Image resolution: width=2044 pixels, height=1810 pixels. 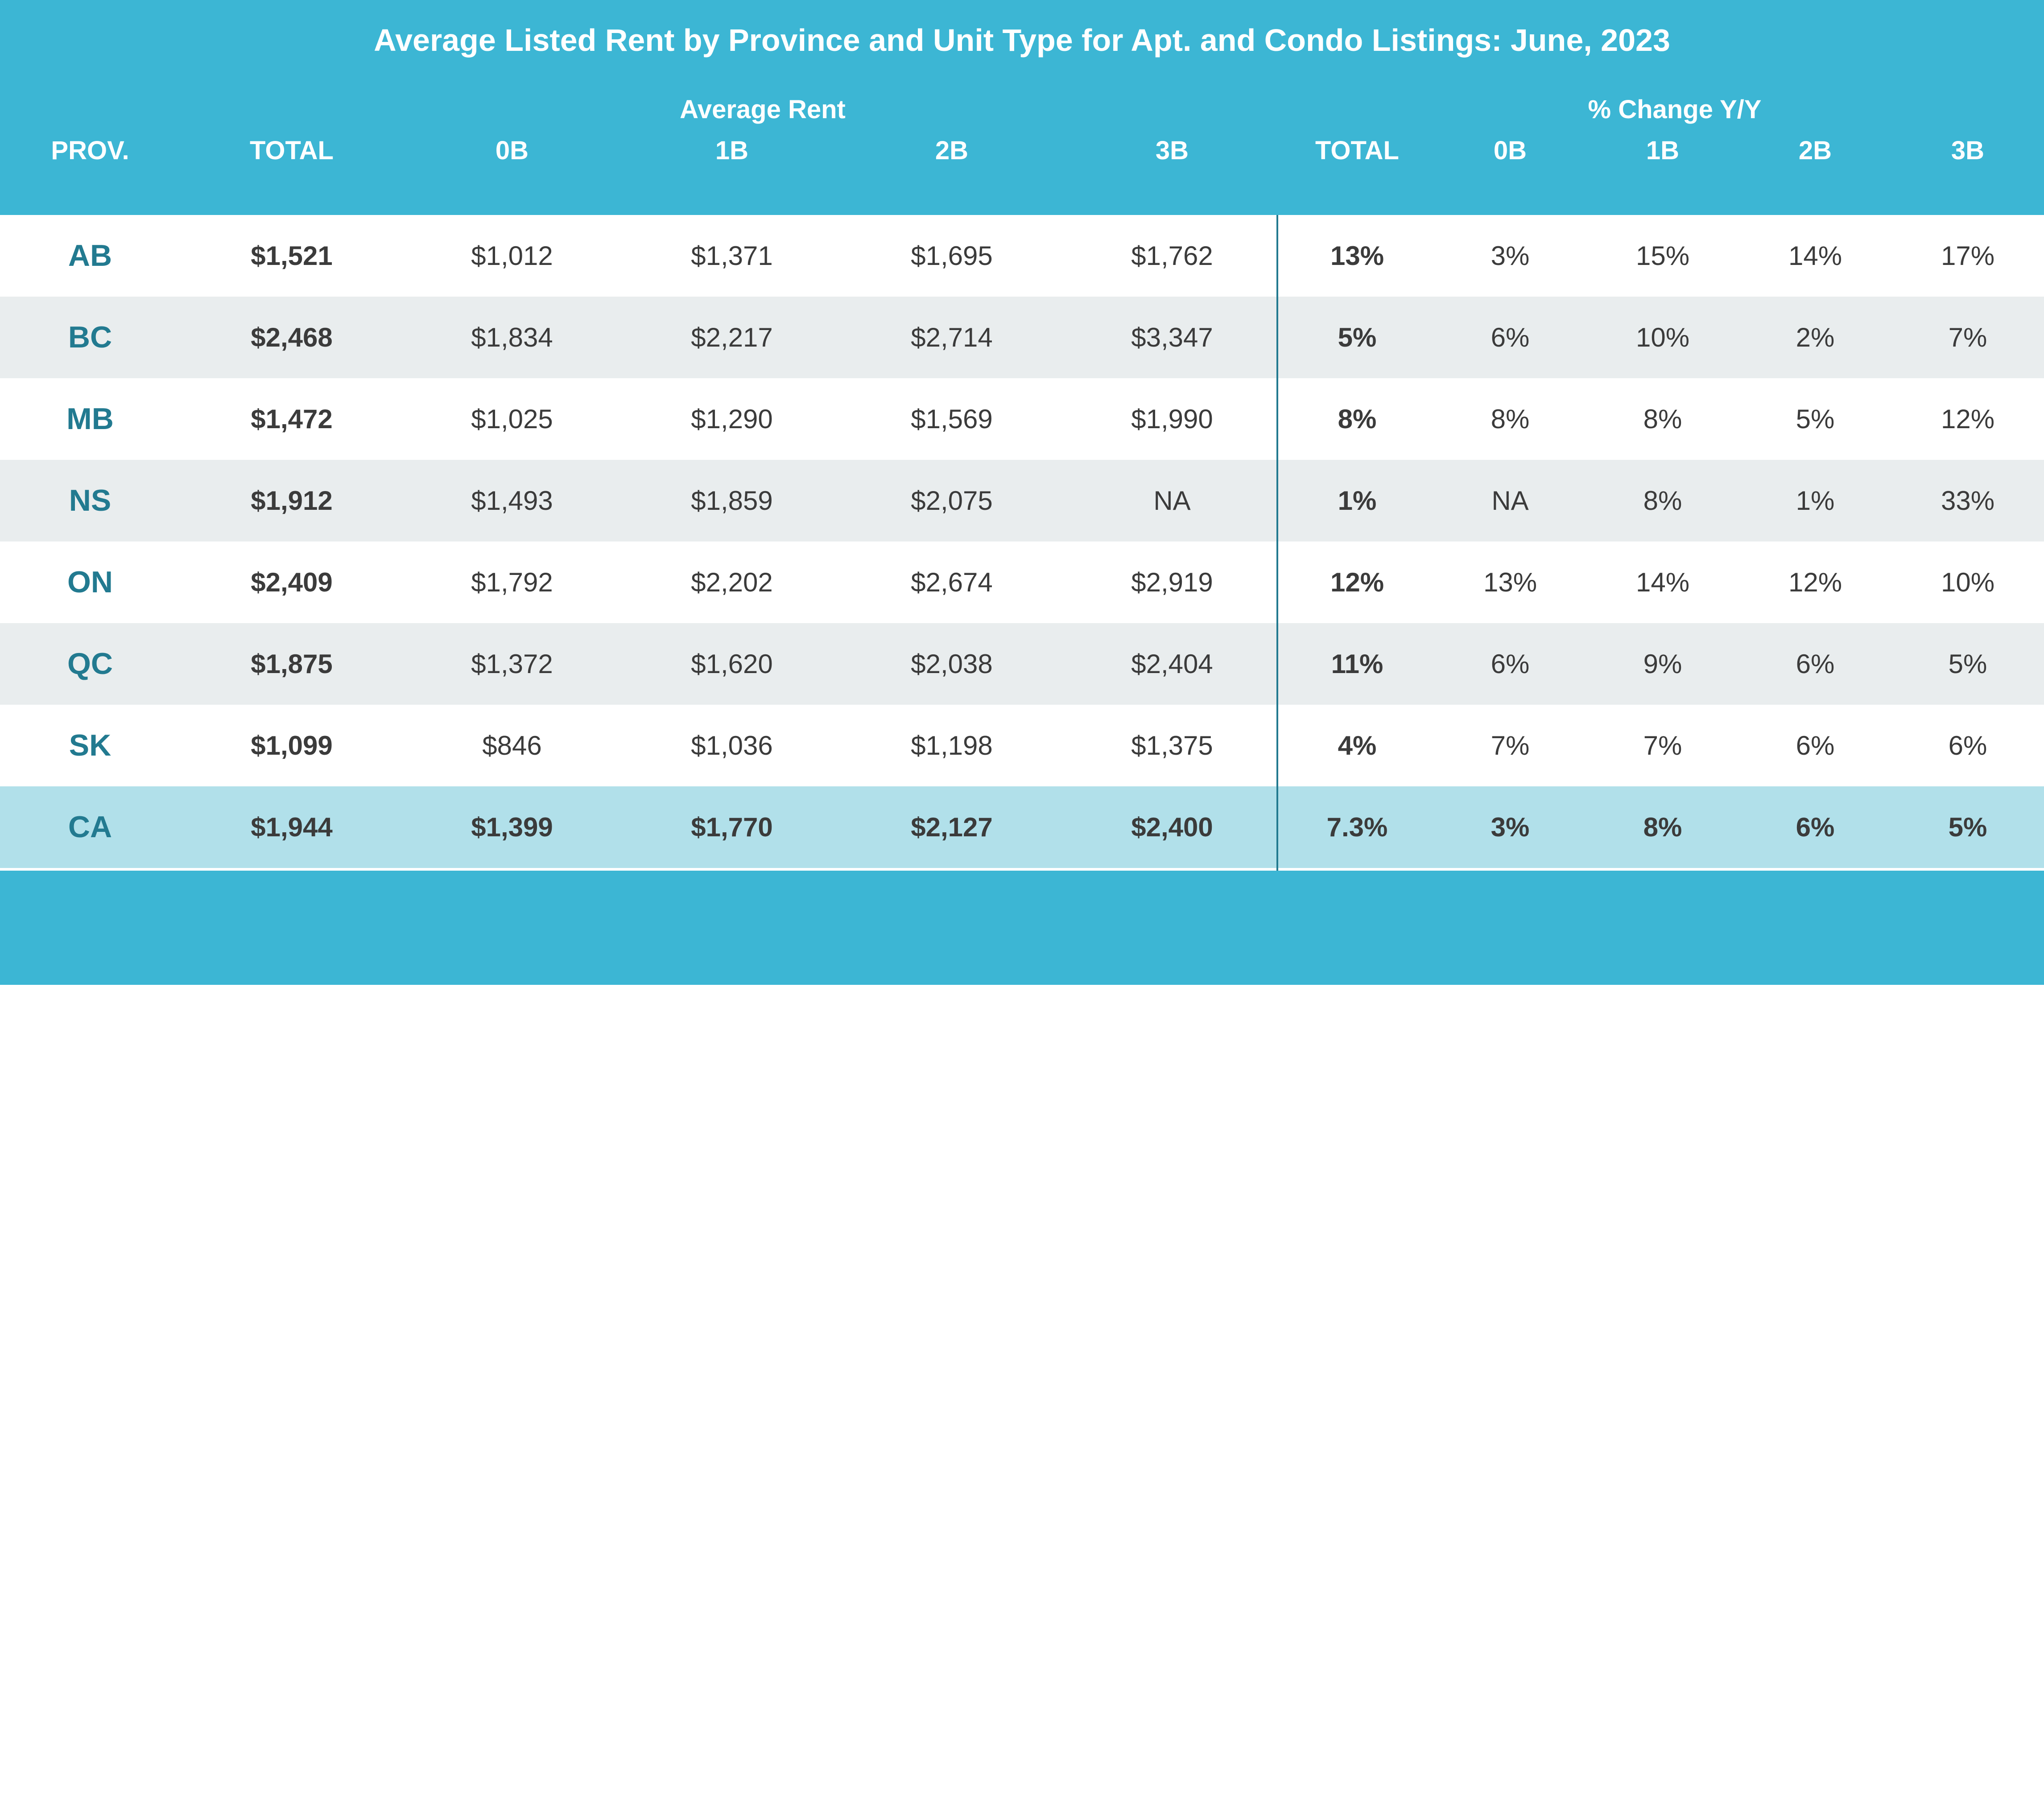 What do you see at coordinates (732, 827) in the screenshot?
I see `value-cell: $1,770` at bounding box center [732, 827].